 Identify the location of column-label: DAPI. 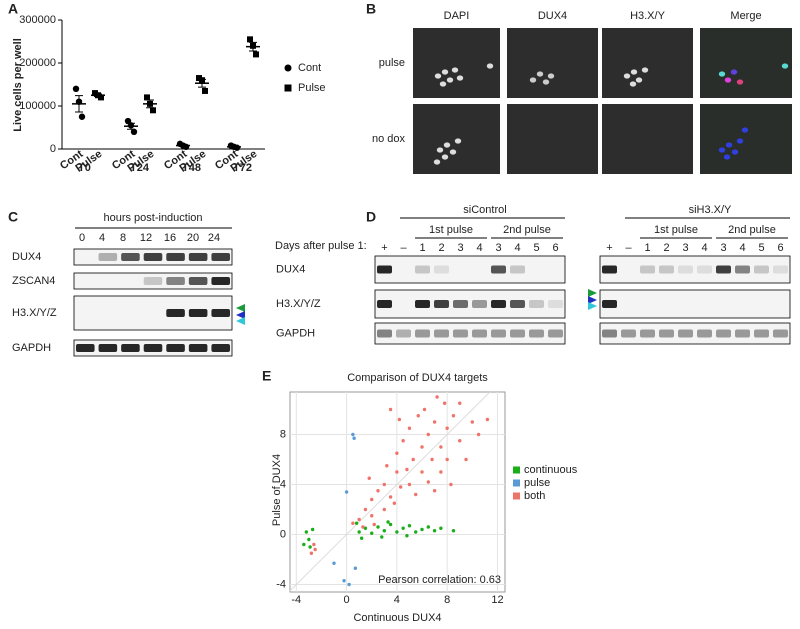
(457, 16).